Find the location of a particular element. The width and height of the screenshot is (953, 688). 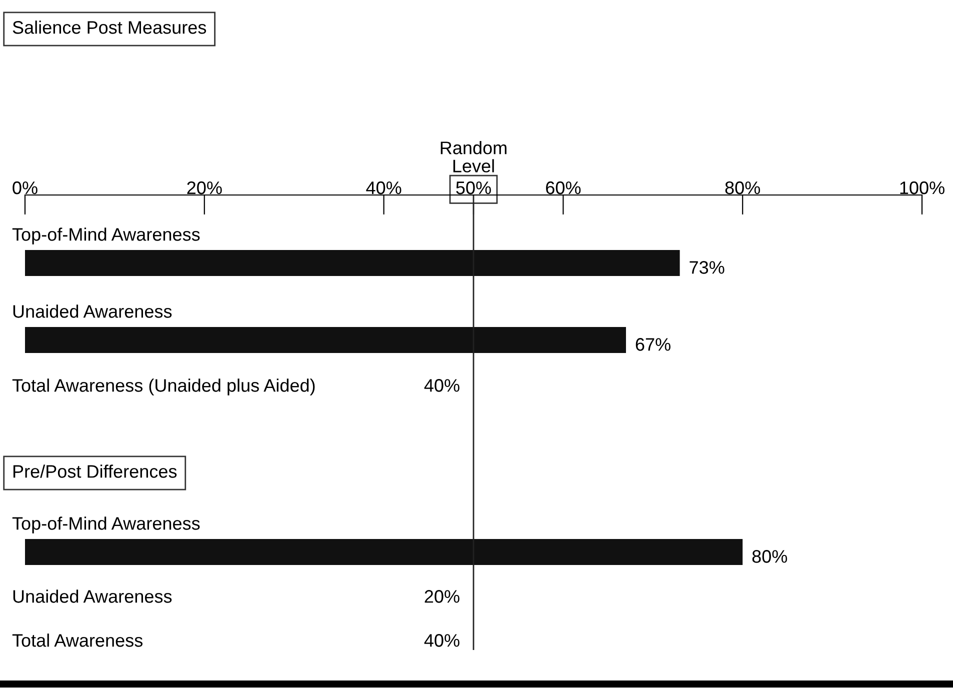

x-tick-label: 40% is located at coordinates (384, 187).